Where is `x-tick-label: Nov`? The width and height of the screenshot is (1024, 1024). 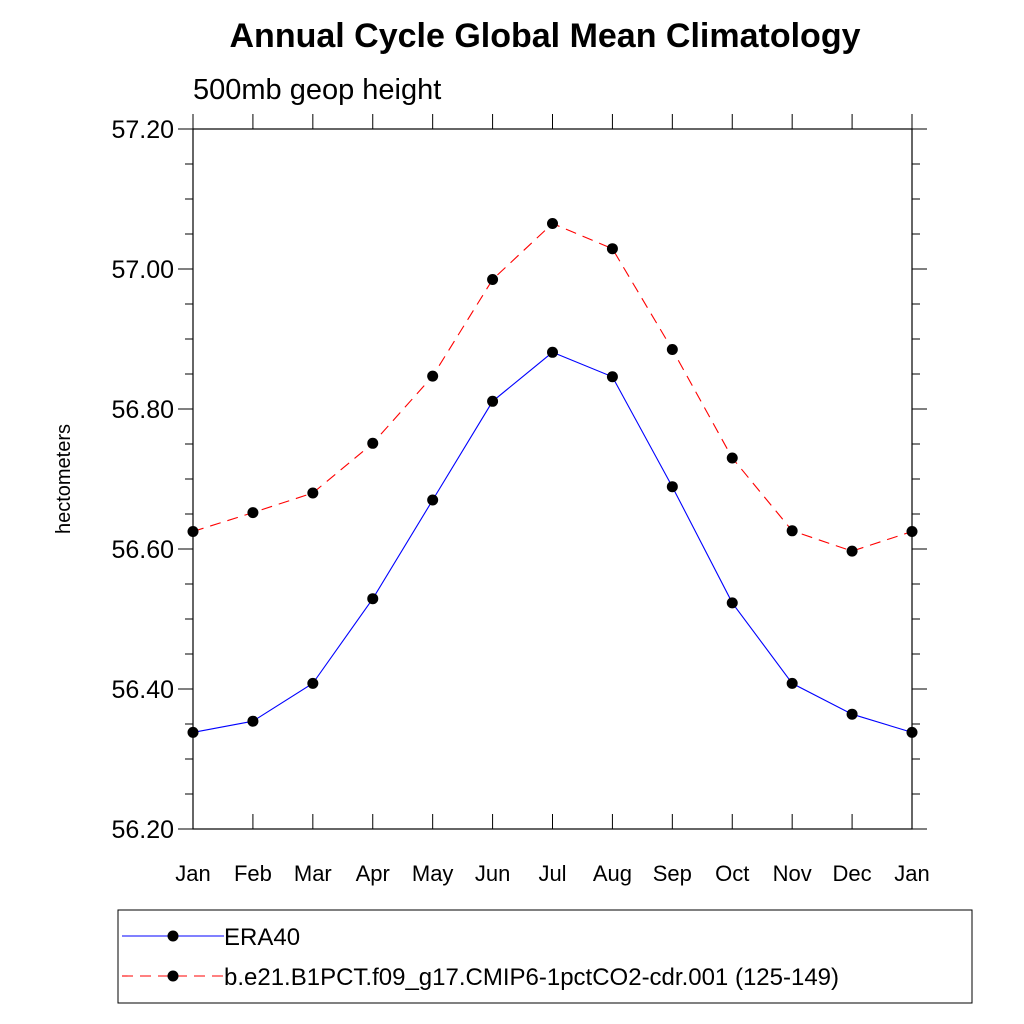
x-tick-label: Nov is located at coordinates (792, 873).